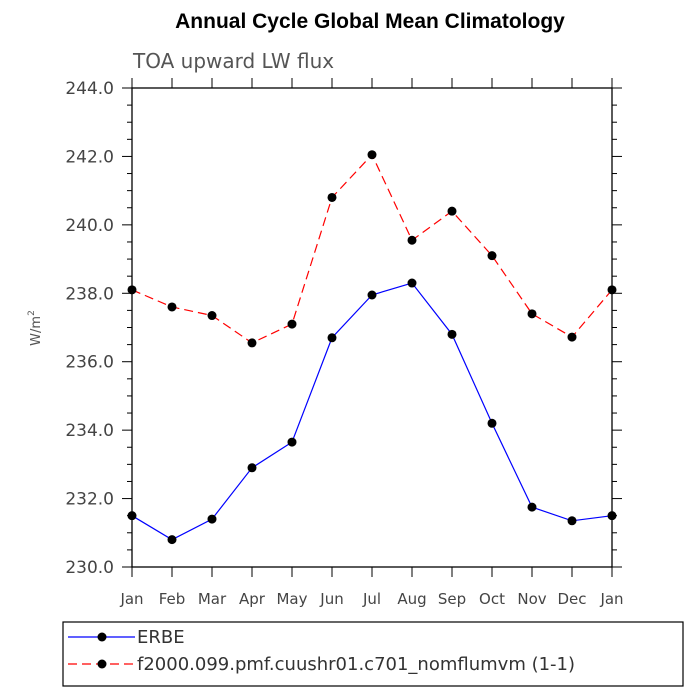 The height and width of the screenshot is (700, 700). I want to click on y-tick-label: 234.0, so click(89, 431).